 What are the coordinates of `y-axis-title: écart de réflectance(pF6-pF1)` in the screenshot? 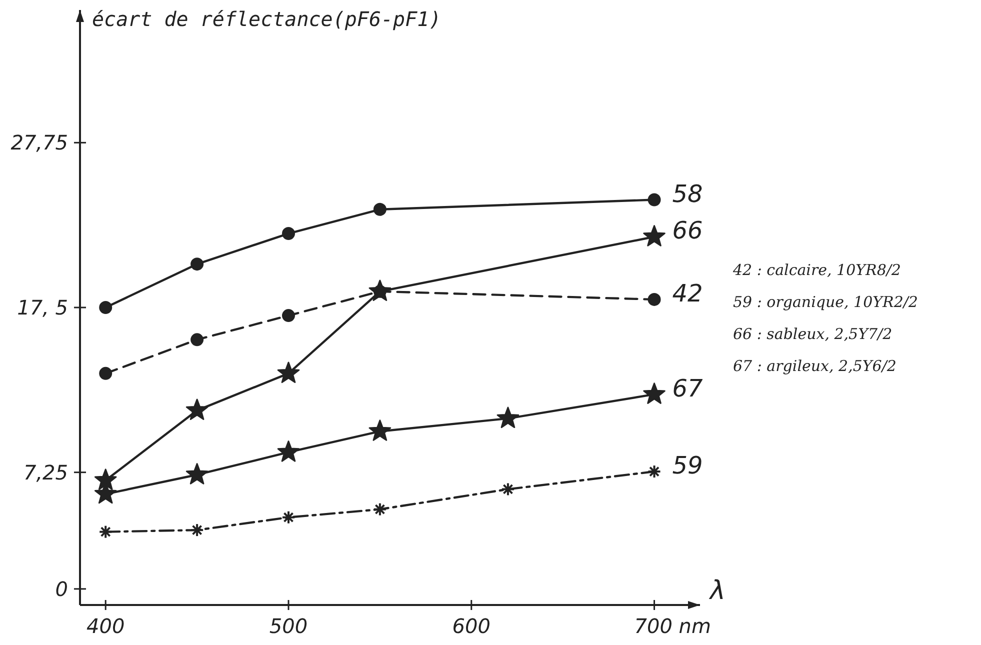 It's located at (267, 19).